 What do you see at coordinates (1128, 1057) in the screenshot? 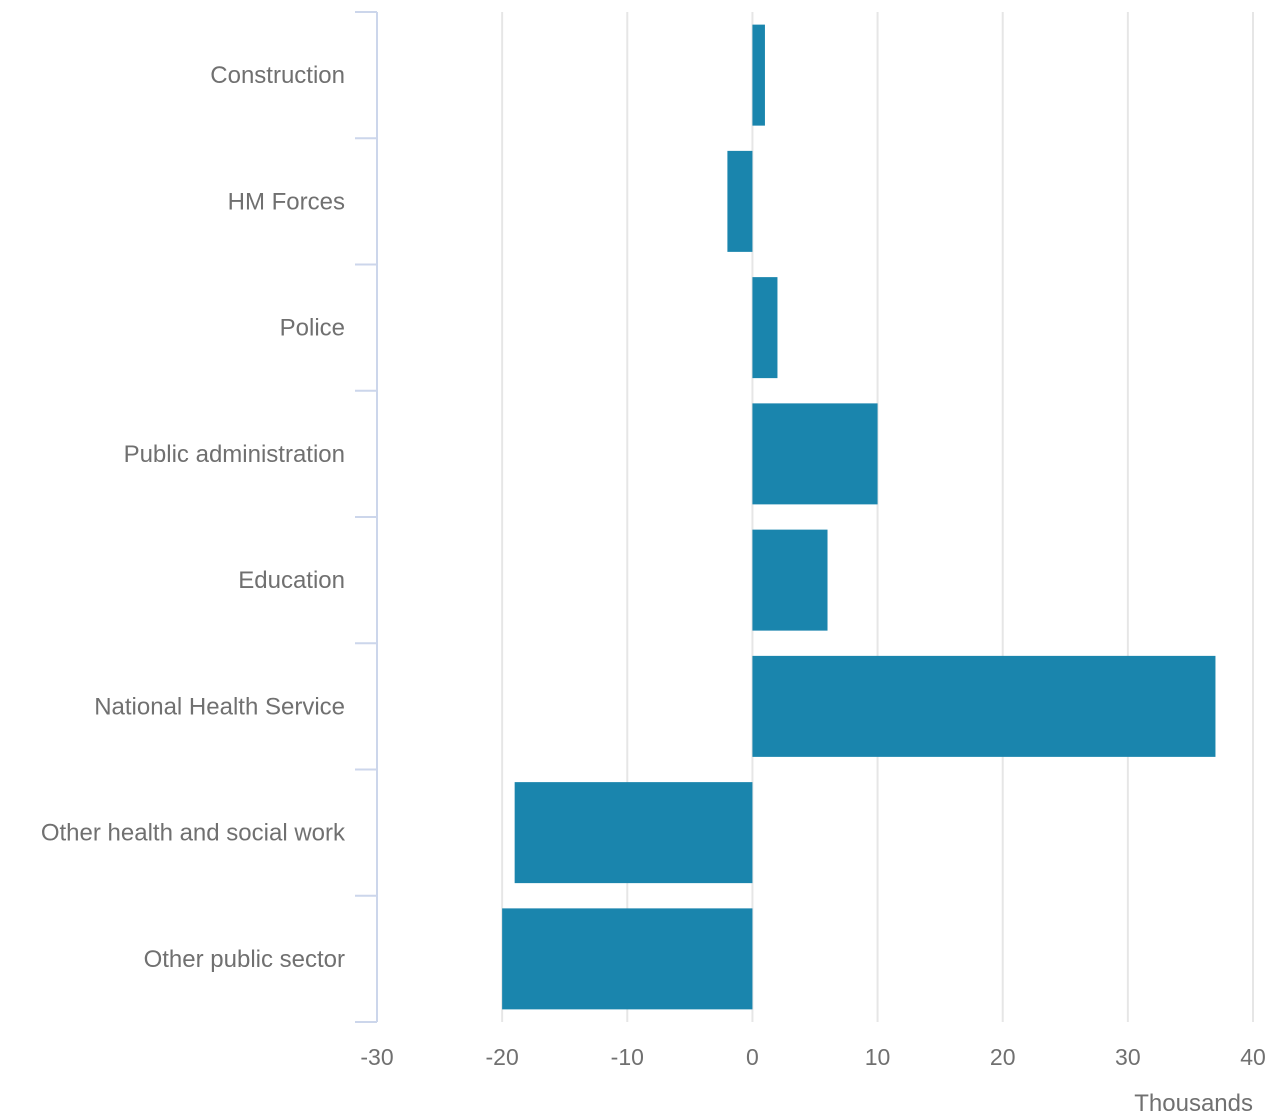
I see `x-tick-label: 30` at bounding box center [1128, 1057].